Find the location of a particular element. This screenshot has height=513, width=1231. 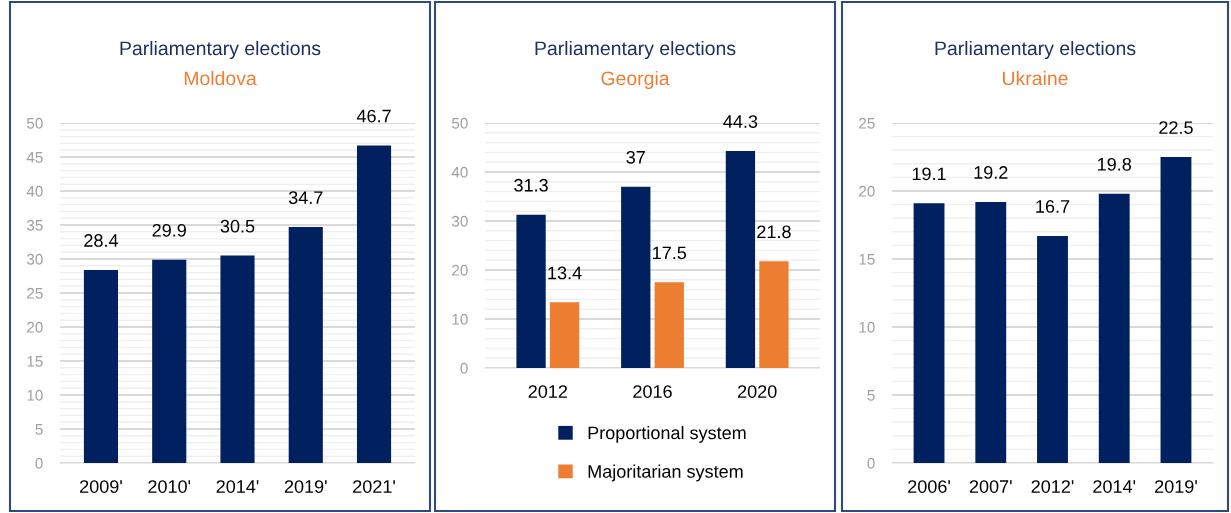

x-tick-label: 2012 is located at coordinates (547, 391).